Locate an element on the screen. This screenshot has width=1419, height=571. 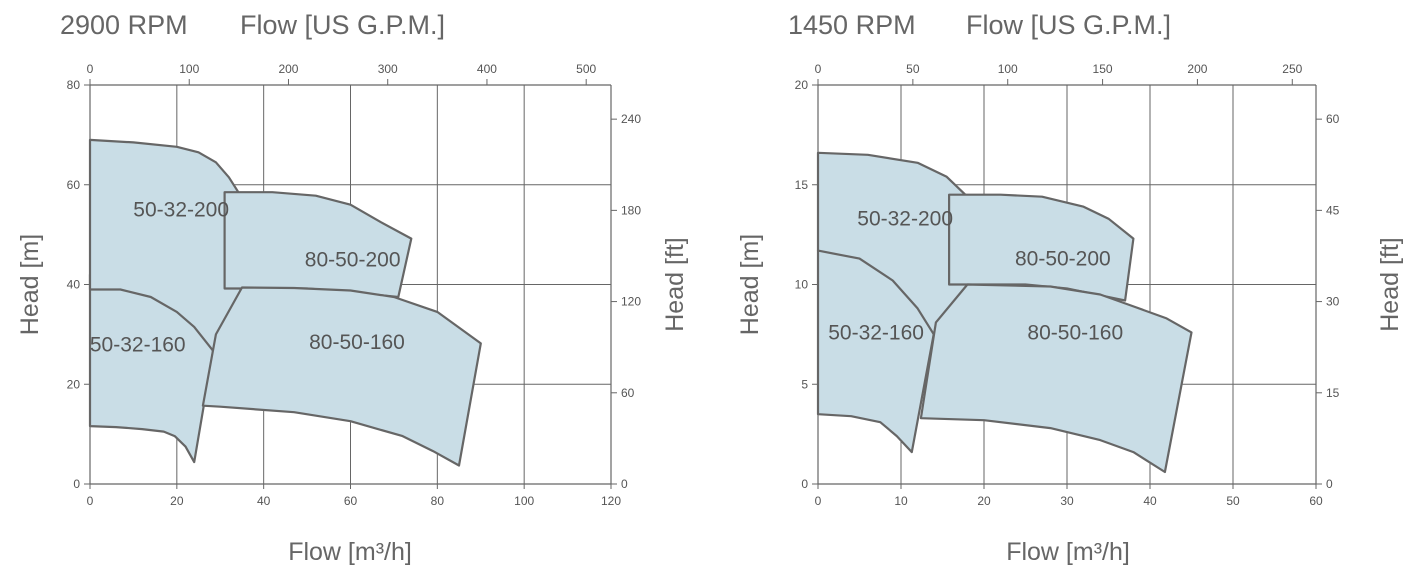
y-tick-label: 60 is located at coordinates (74, 185).